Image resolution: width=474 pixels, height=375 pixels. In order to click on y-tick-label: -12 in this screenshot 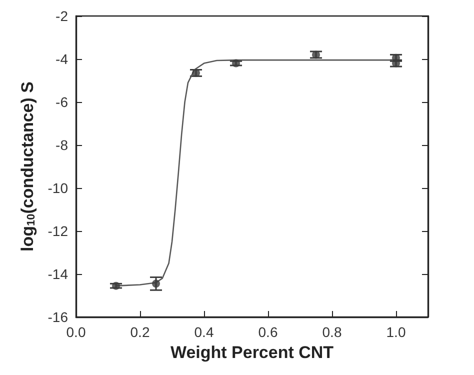, I will do `click(58, 231)`.